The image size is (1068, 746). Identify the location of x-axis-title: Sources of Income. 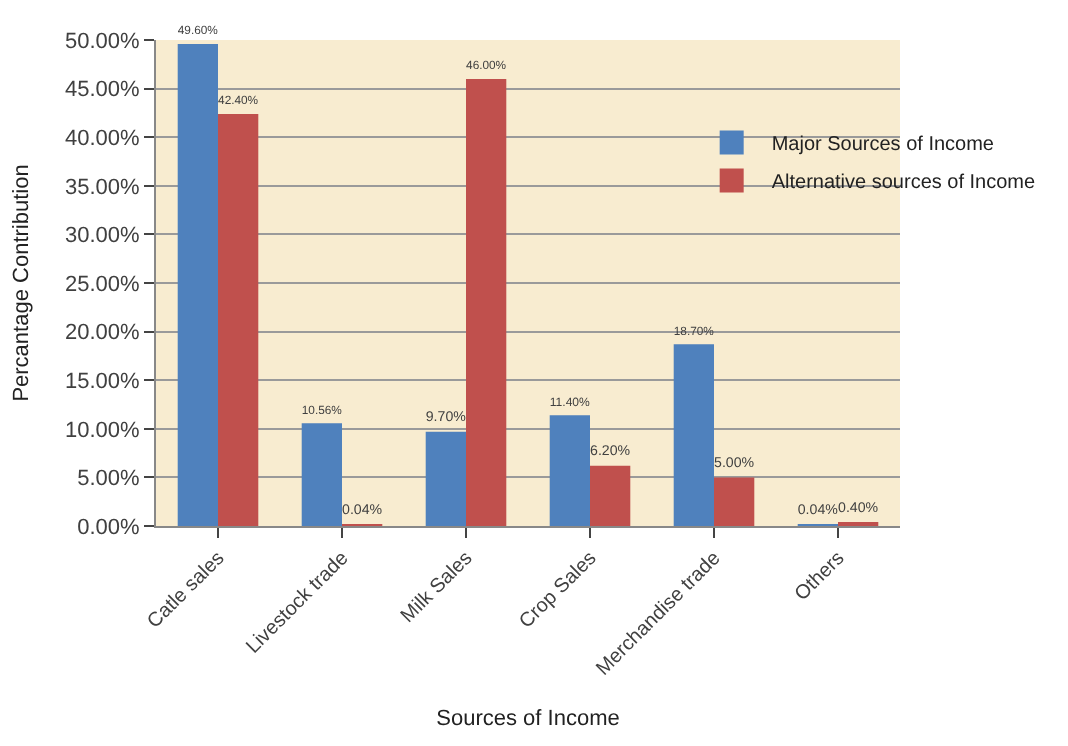
(528, 718).